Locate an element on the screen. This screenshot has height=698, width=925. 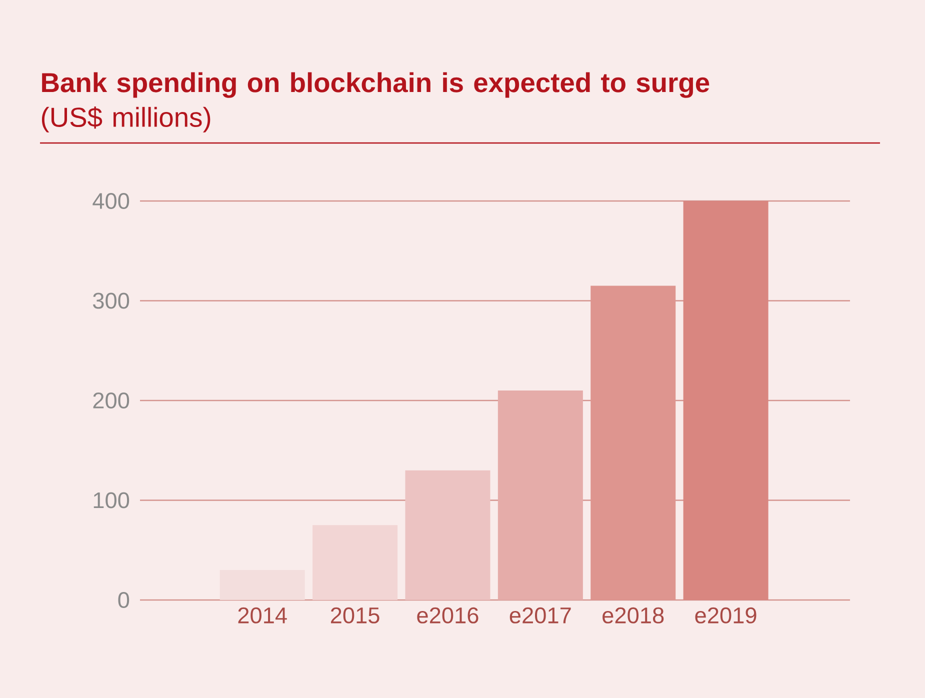
y-tick-label: 100 is located at coordinates (112, 500).